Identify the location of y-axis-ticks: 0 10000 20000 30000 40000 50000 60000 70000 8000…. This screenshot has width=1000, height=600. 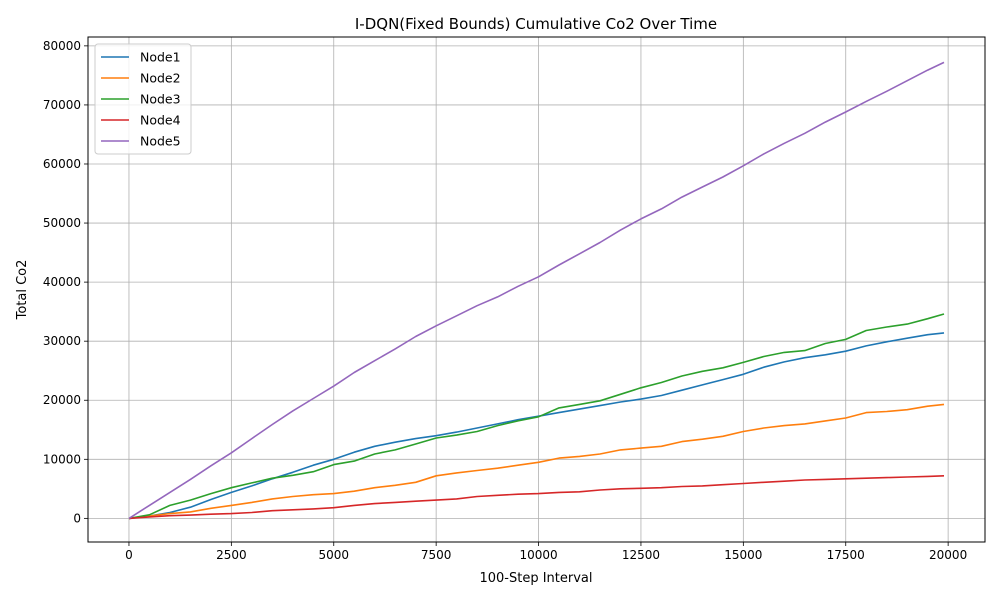
(65, 282).